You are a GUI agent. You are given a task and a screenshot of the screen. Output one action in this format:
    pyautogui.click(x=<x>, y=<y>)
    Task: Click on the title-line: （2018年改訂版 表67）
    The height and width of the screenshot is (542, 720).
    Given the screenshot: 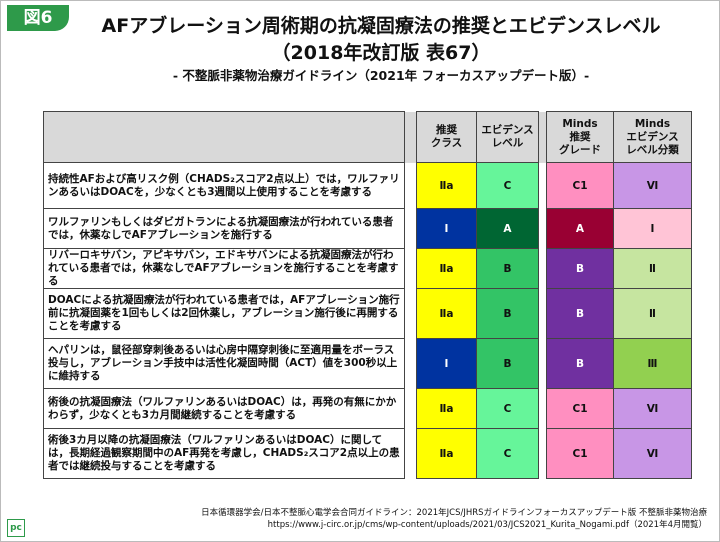 What is the action you would take?
    pyautogui.click(x=381, y=53)
    